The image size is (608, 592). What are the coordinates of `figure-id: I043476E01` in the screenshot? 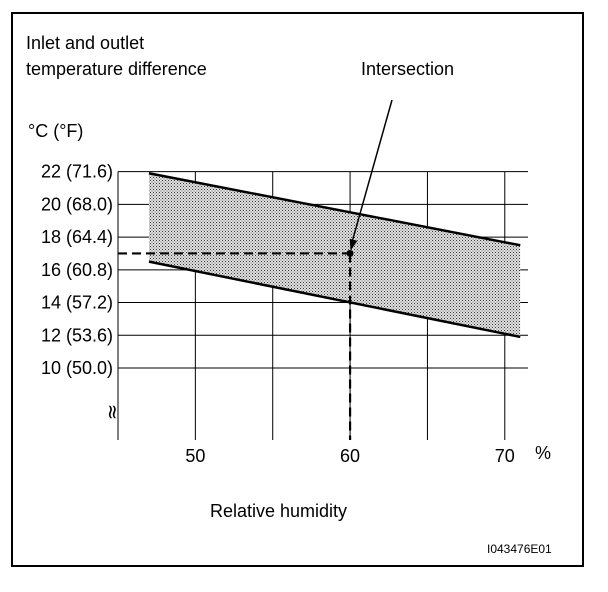 It's located at (519, 549).